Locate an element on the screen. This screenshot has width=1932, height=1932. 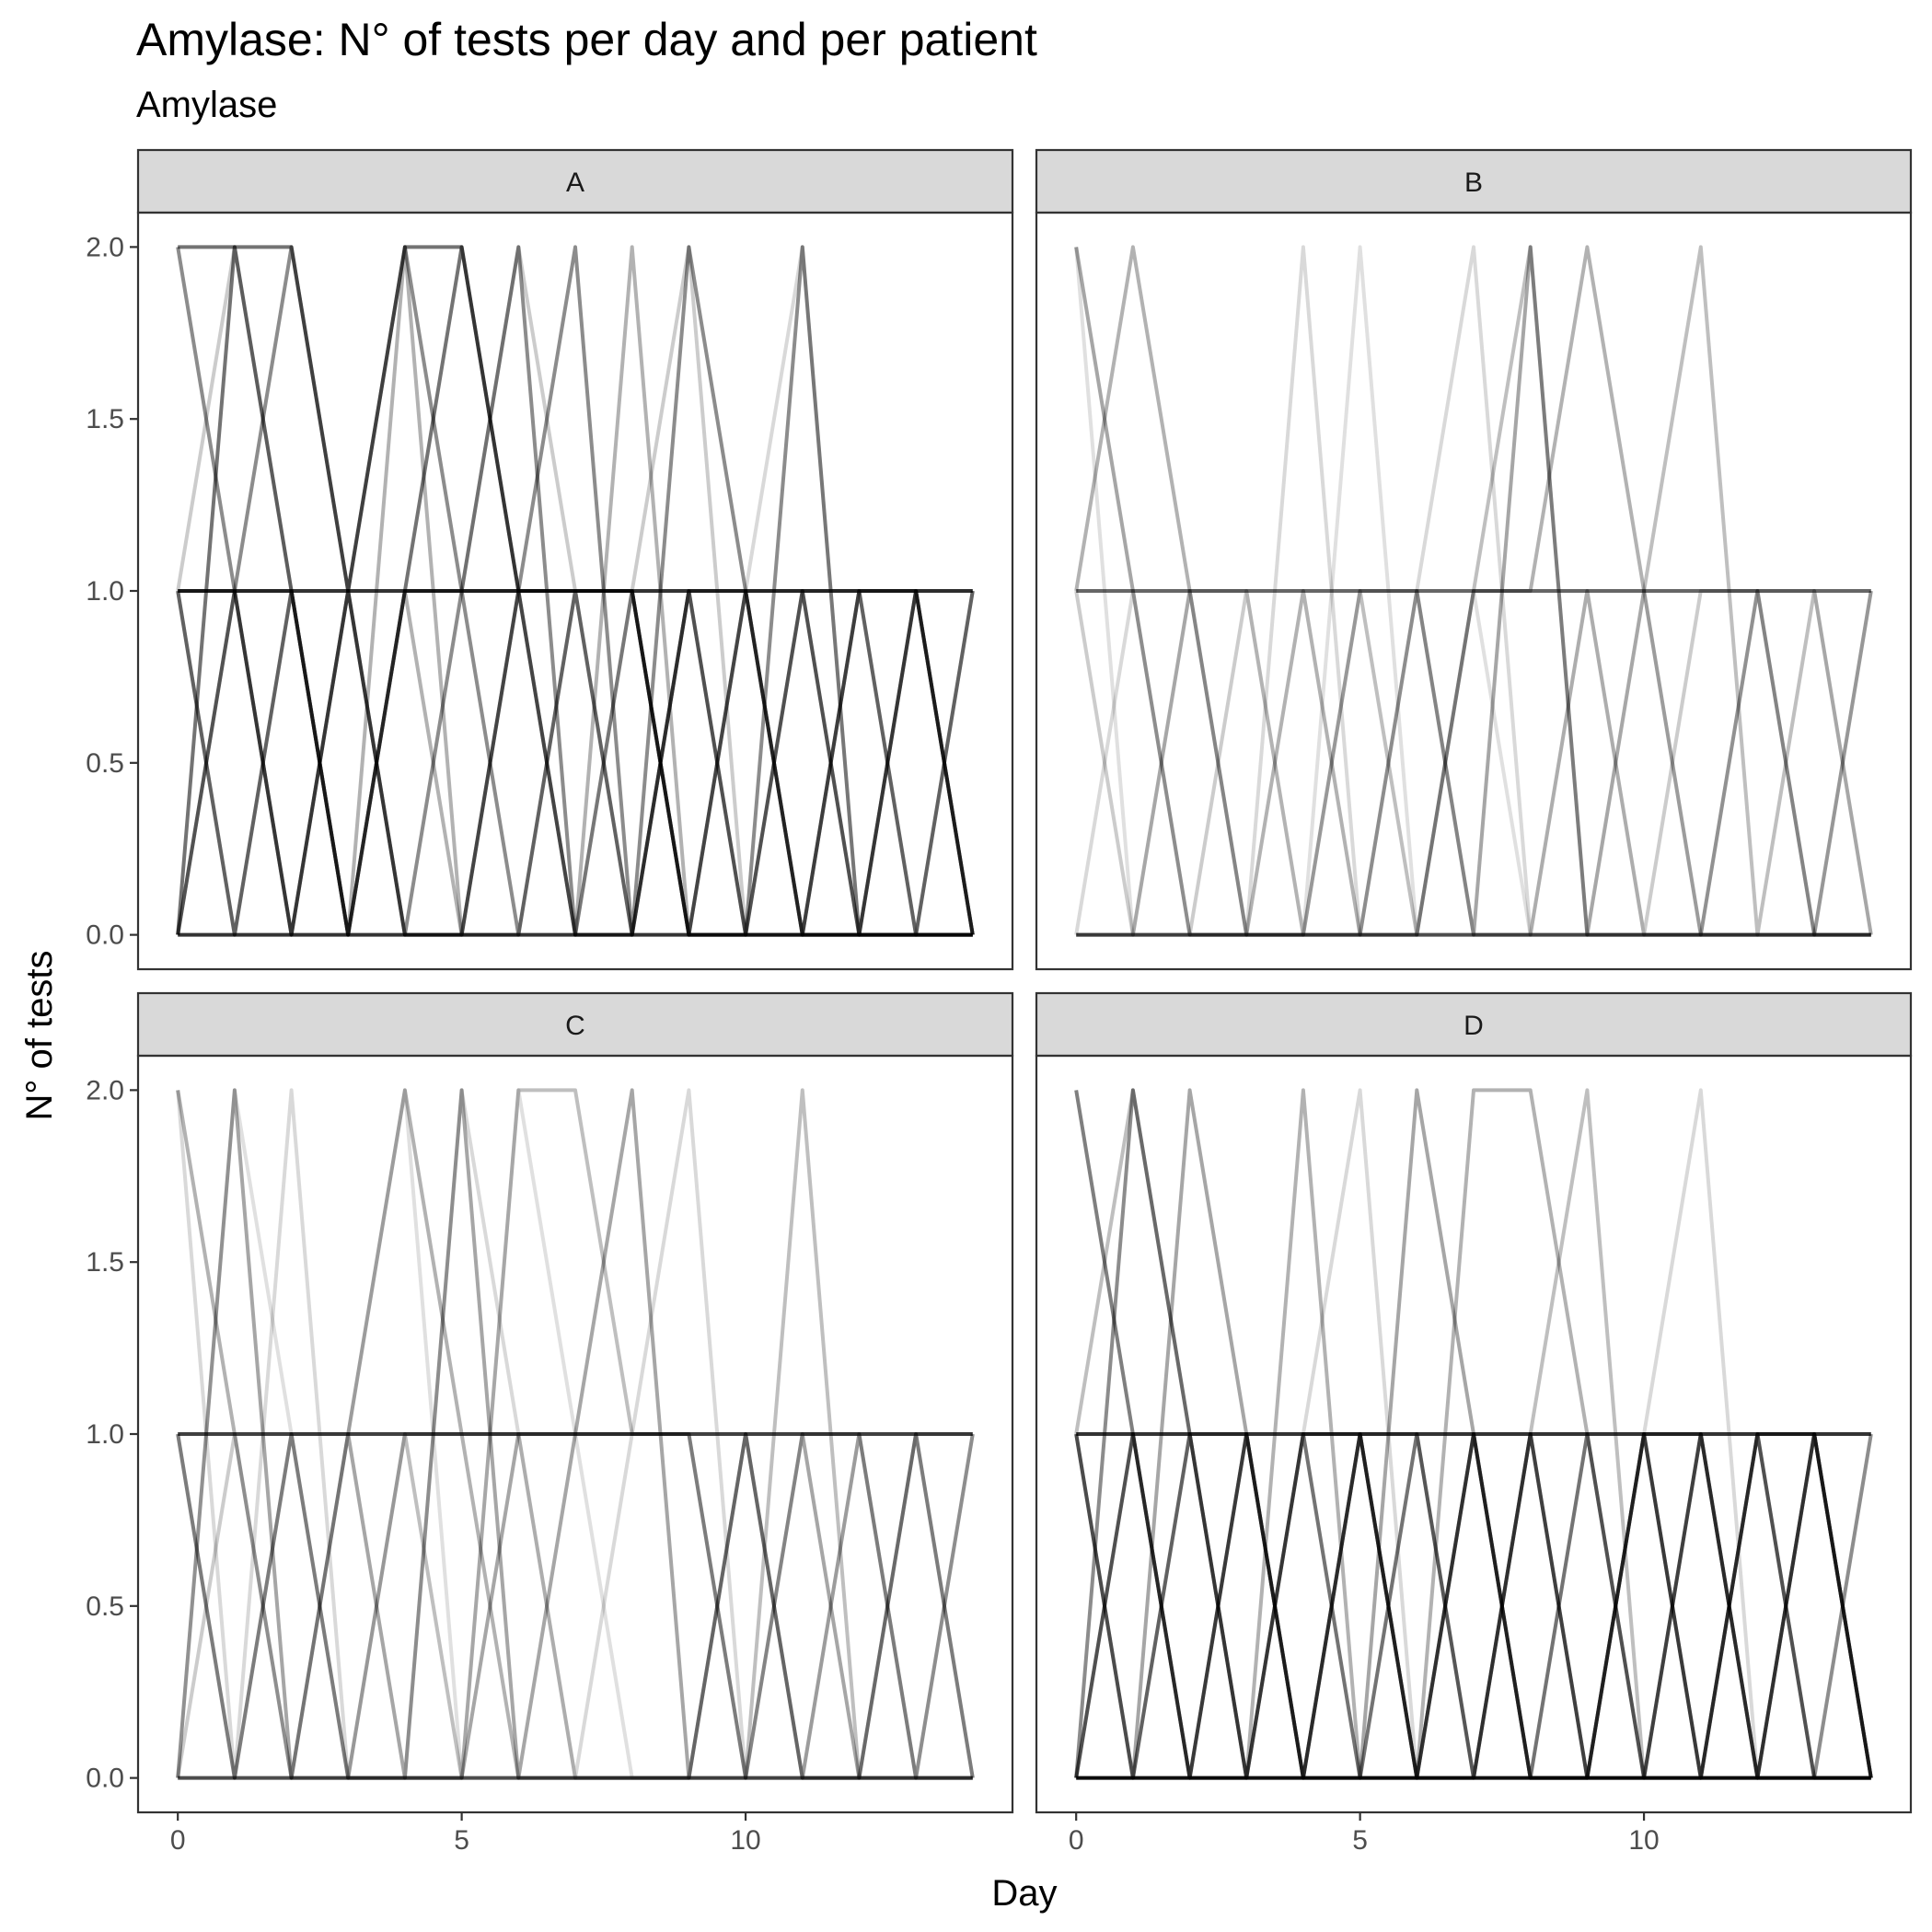
facet-strip-label: B is located at coordinates (1474, 183).